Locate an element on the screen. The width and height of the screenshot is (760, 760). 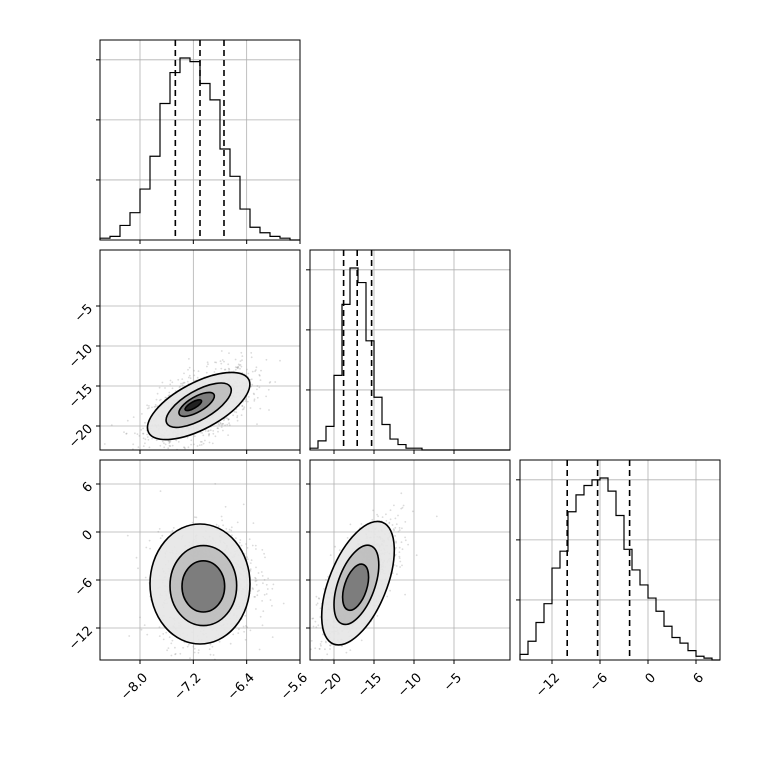
x-tick-label-p1: −8.0 is located at coordinates (134, 686).